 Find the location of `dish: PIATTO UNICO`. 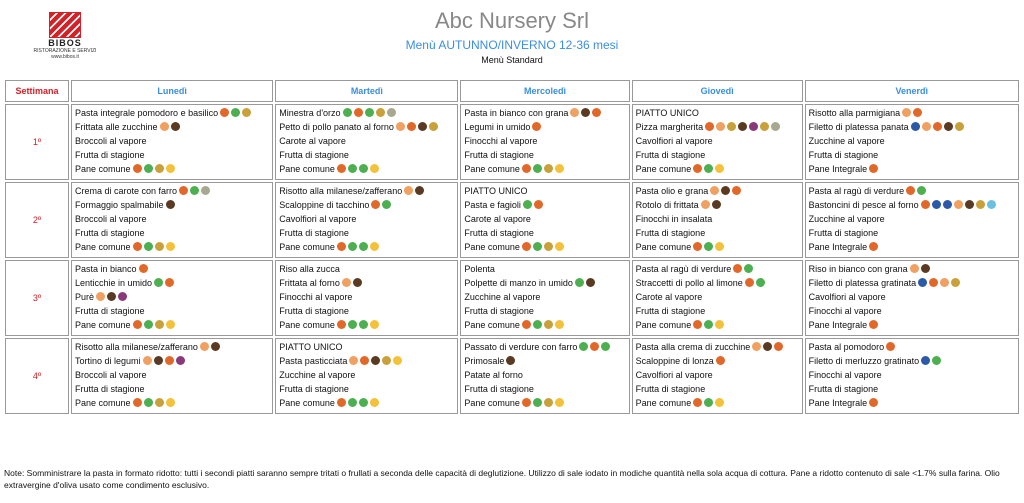

dish: PIATTO UNICO is located at coordinates (496, 191).